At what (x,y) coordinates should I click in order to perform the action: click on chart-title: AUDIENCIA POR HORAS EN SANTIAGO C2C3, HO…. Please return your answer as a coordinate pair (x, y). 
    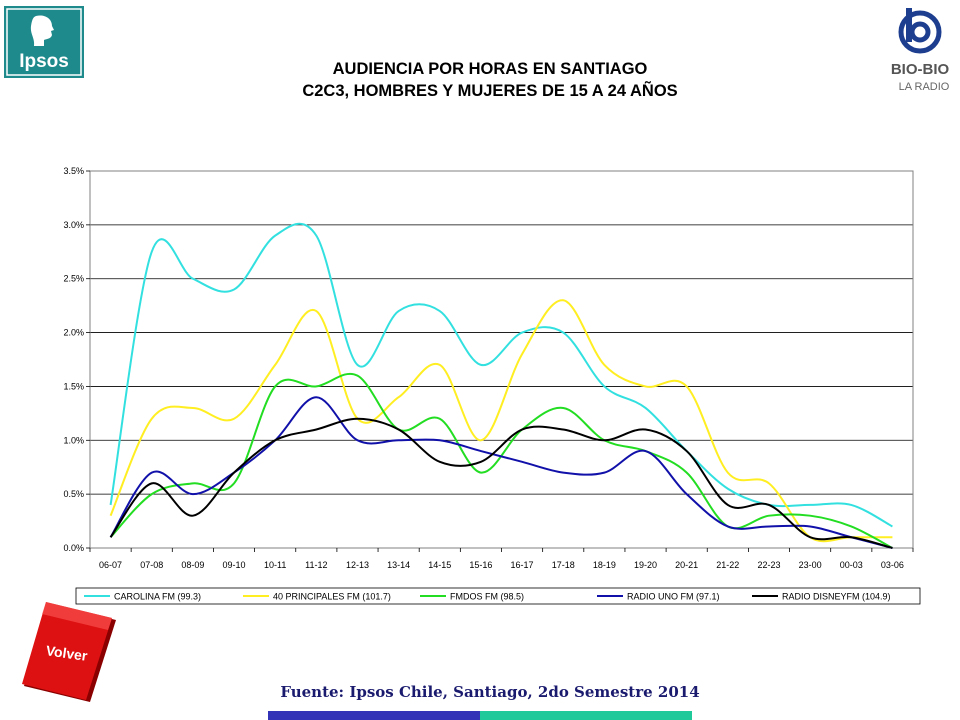
    Looking at the image, I should click on (490, 80).